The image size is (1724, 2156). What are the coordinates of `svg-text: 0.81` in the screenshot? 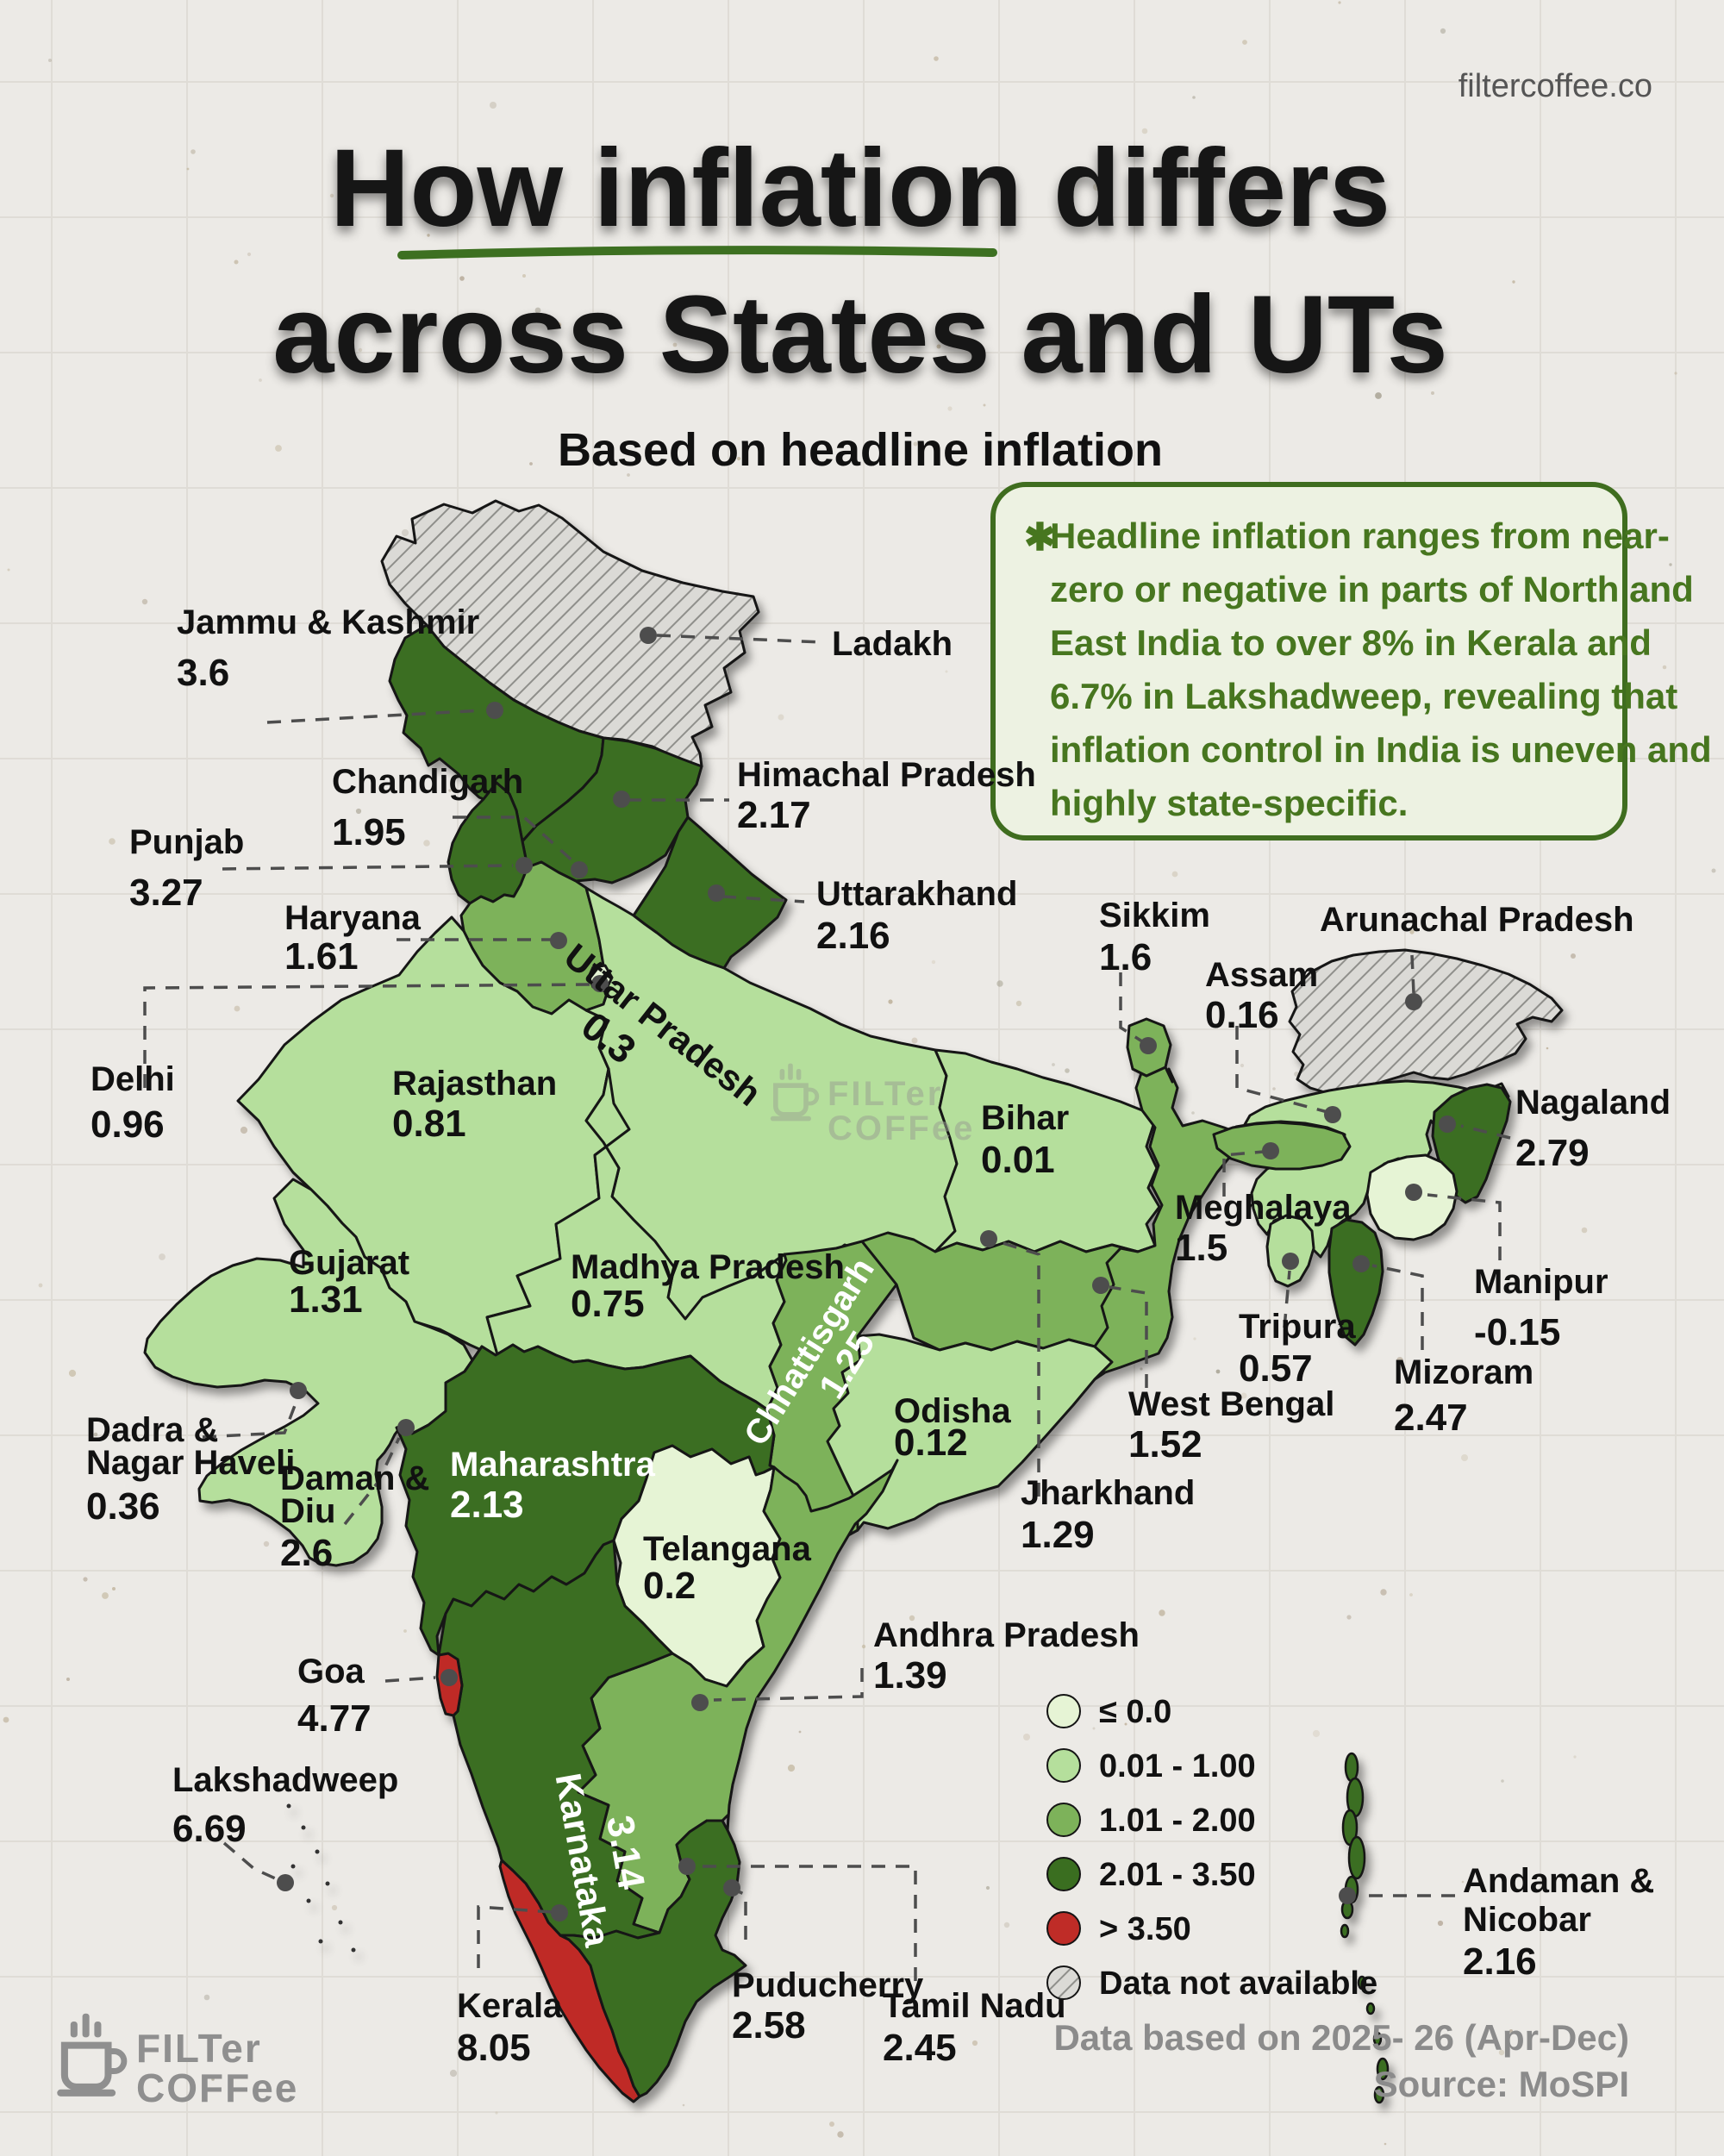 It's located at (429, 1124).